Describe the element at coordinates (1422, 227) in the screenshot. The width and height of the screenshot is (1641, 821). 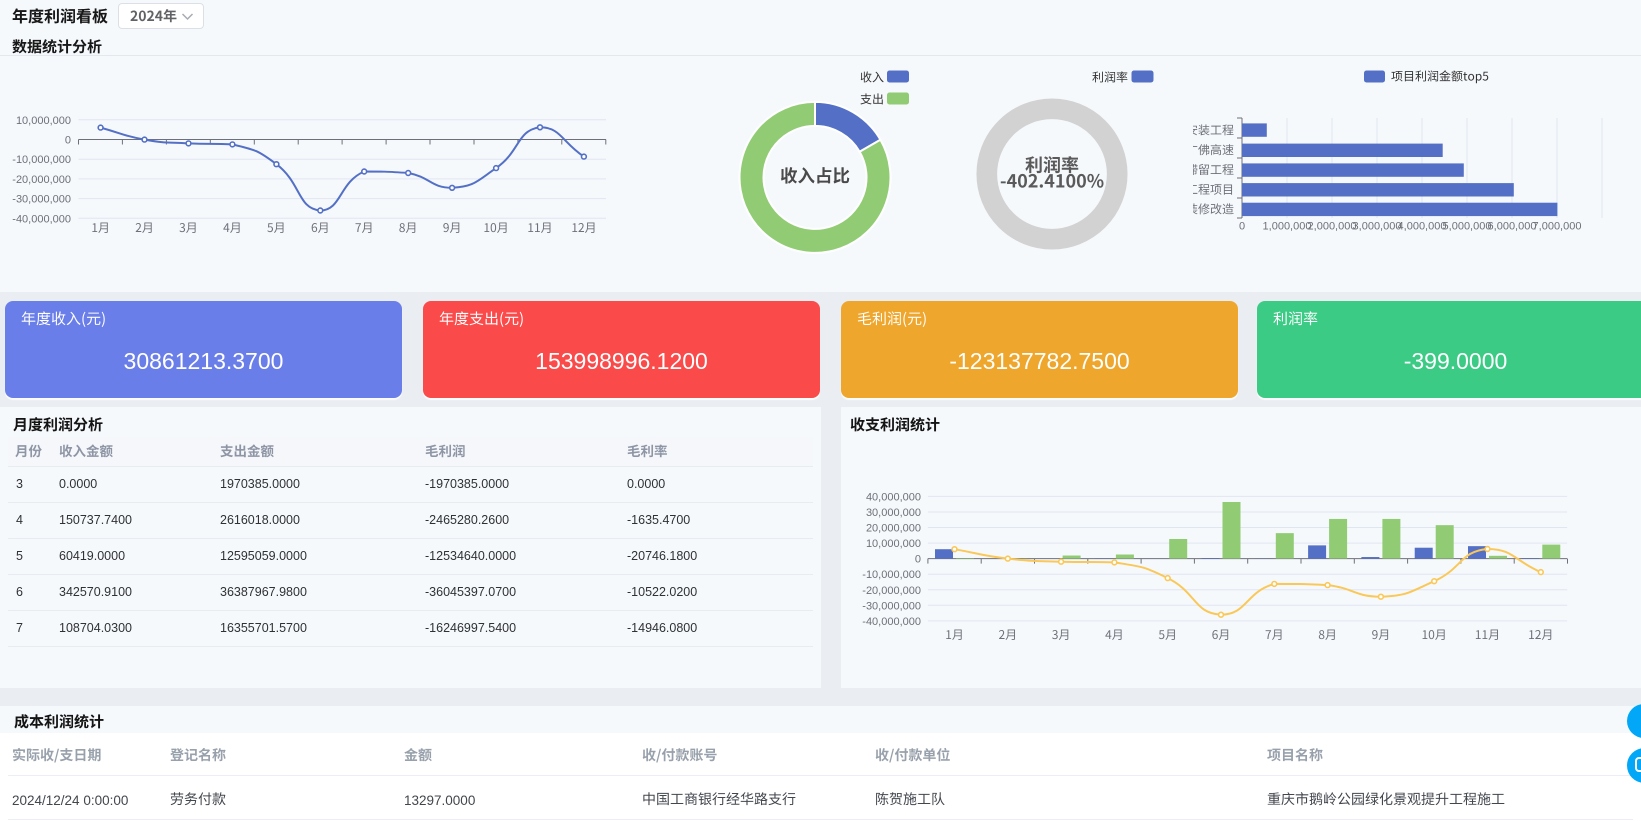
I see `svg-text: 4,000,000` at that location.